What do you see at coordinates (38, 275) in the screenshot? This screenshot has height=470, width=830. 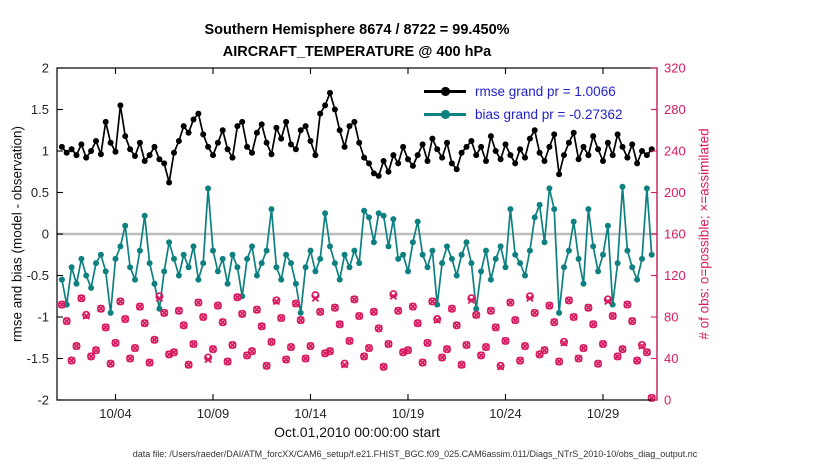 I see `svg-text: -0.5` at bounding box center [38, 275].